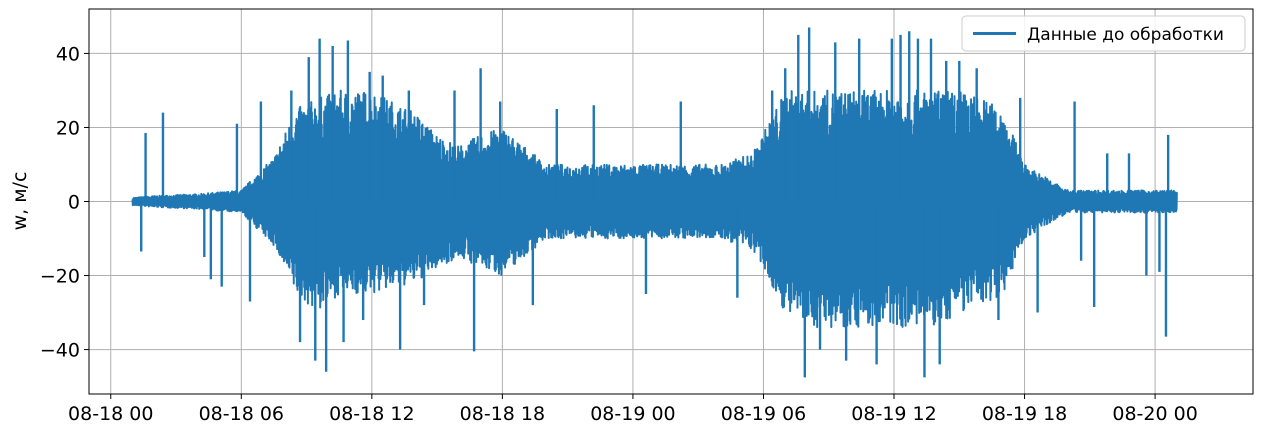  Describe the element at coordinates (60, 351) in the screenshot. I see `y-tick-label: −40` at that location.